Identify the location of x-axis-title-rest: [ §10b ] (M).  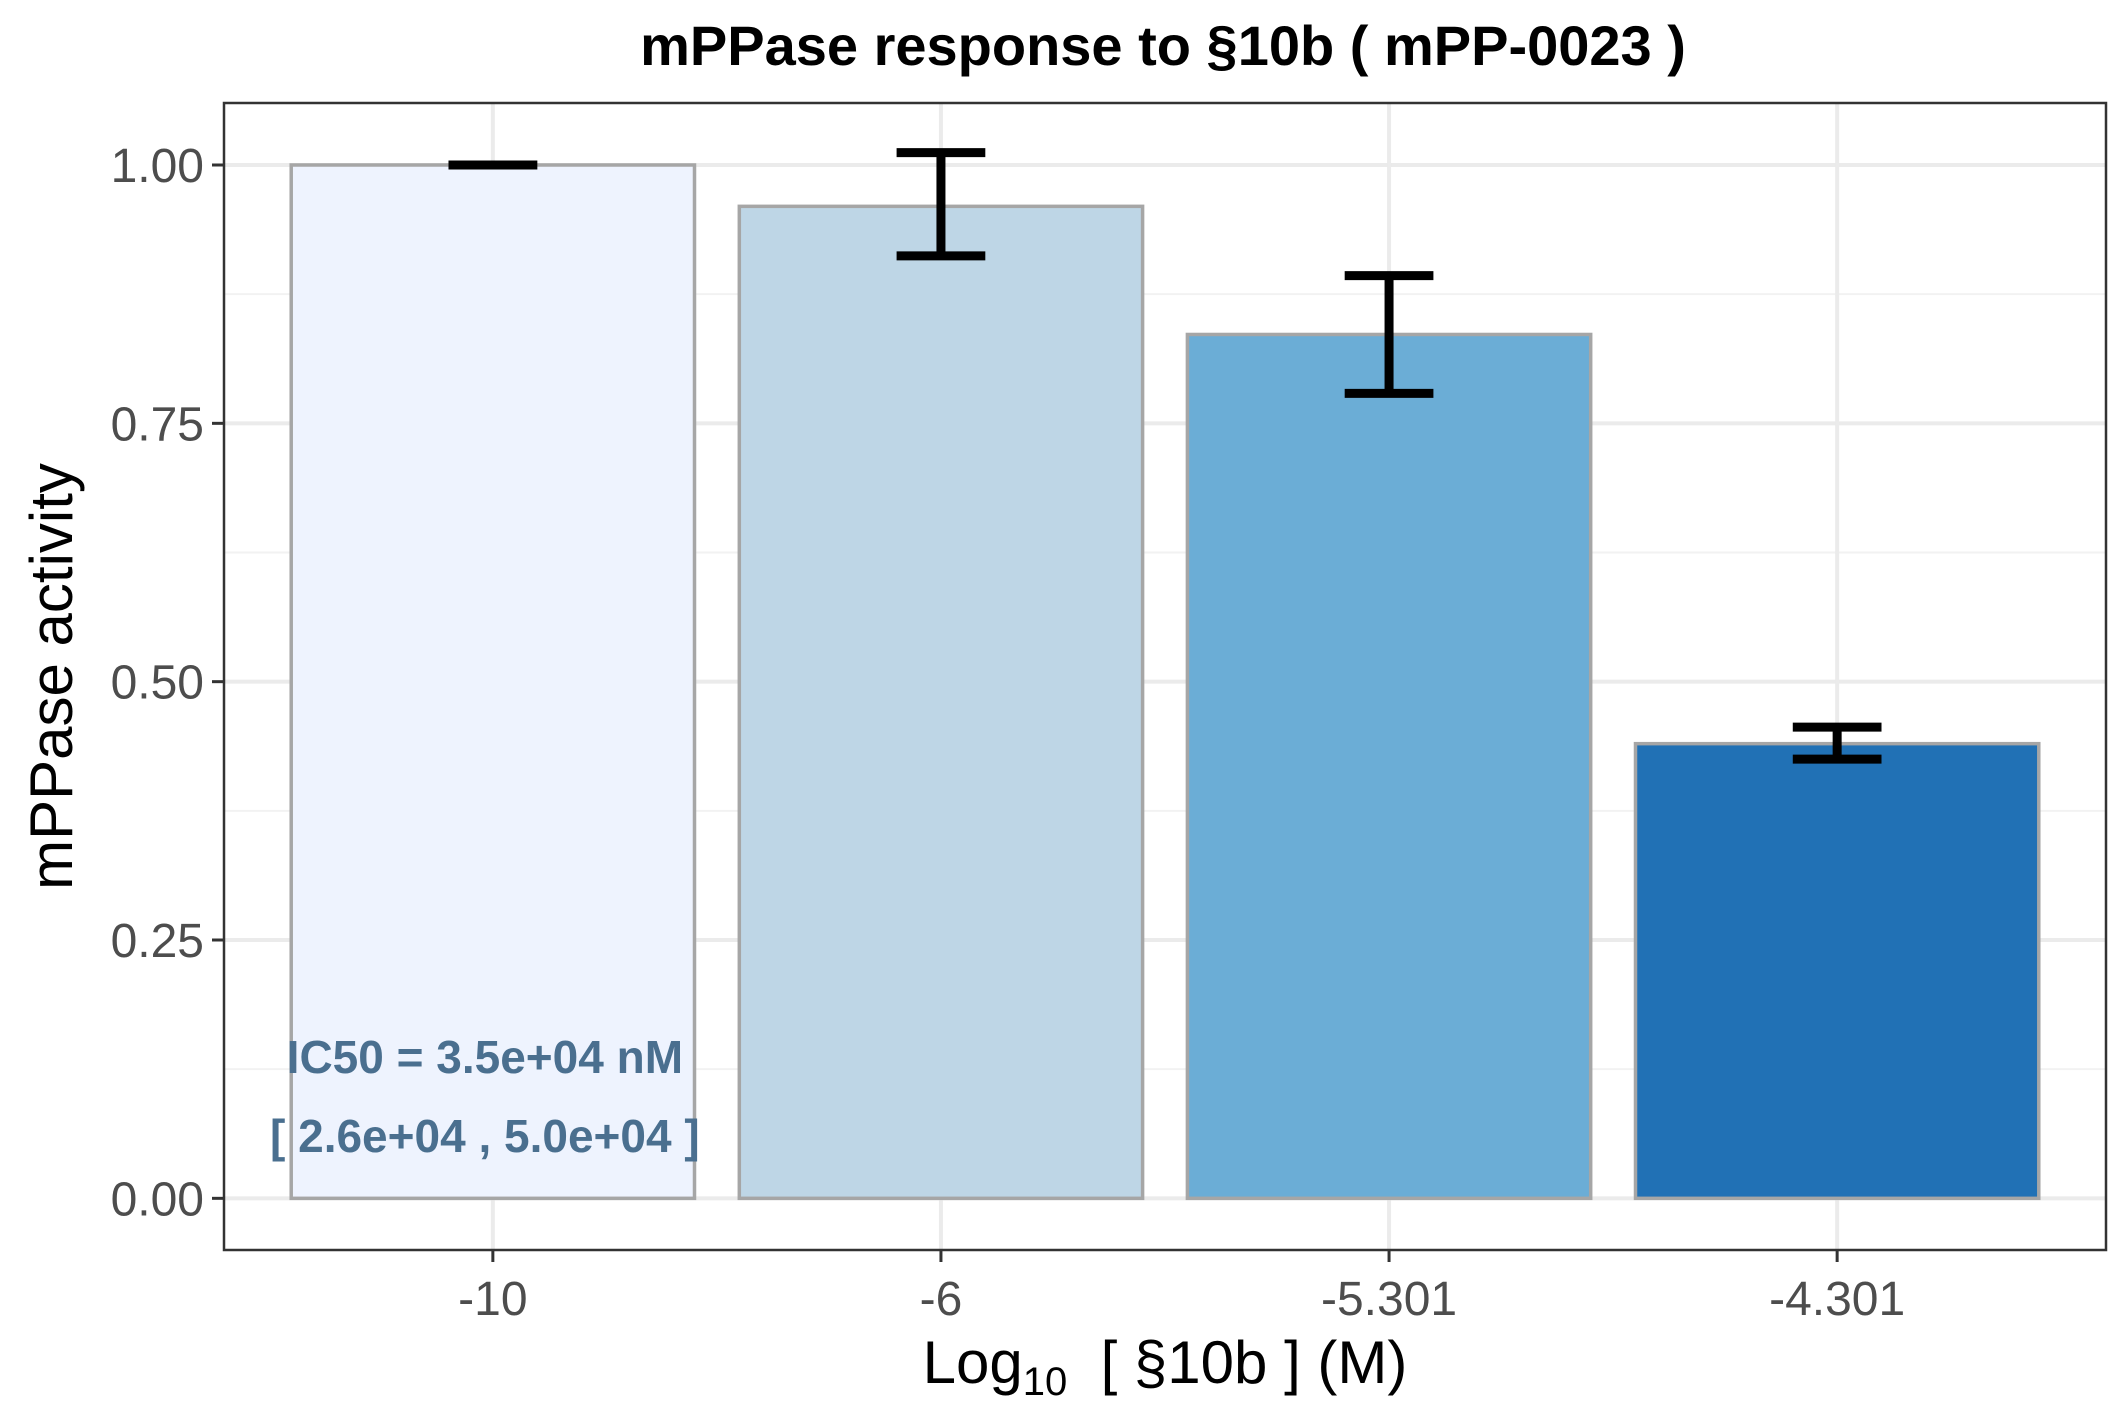
(1237, 1362).